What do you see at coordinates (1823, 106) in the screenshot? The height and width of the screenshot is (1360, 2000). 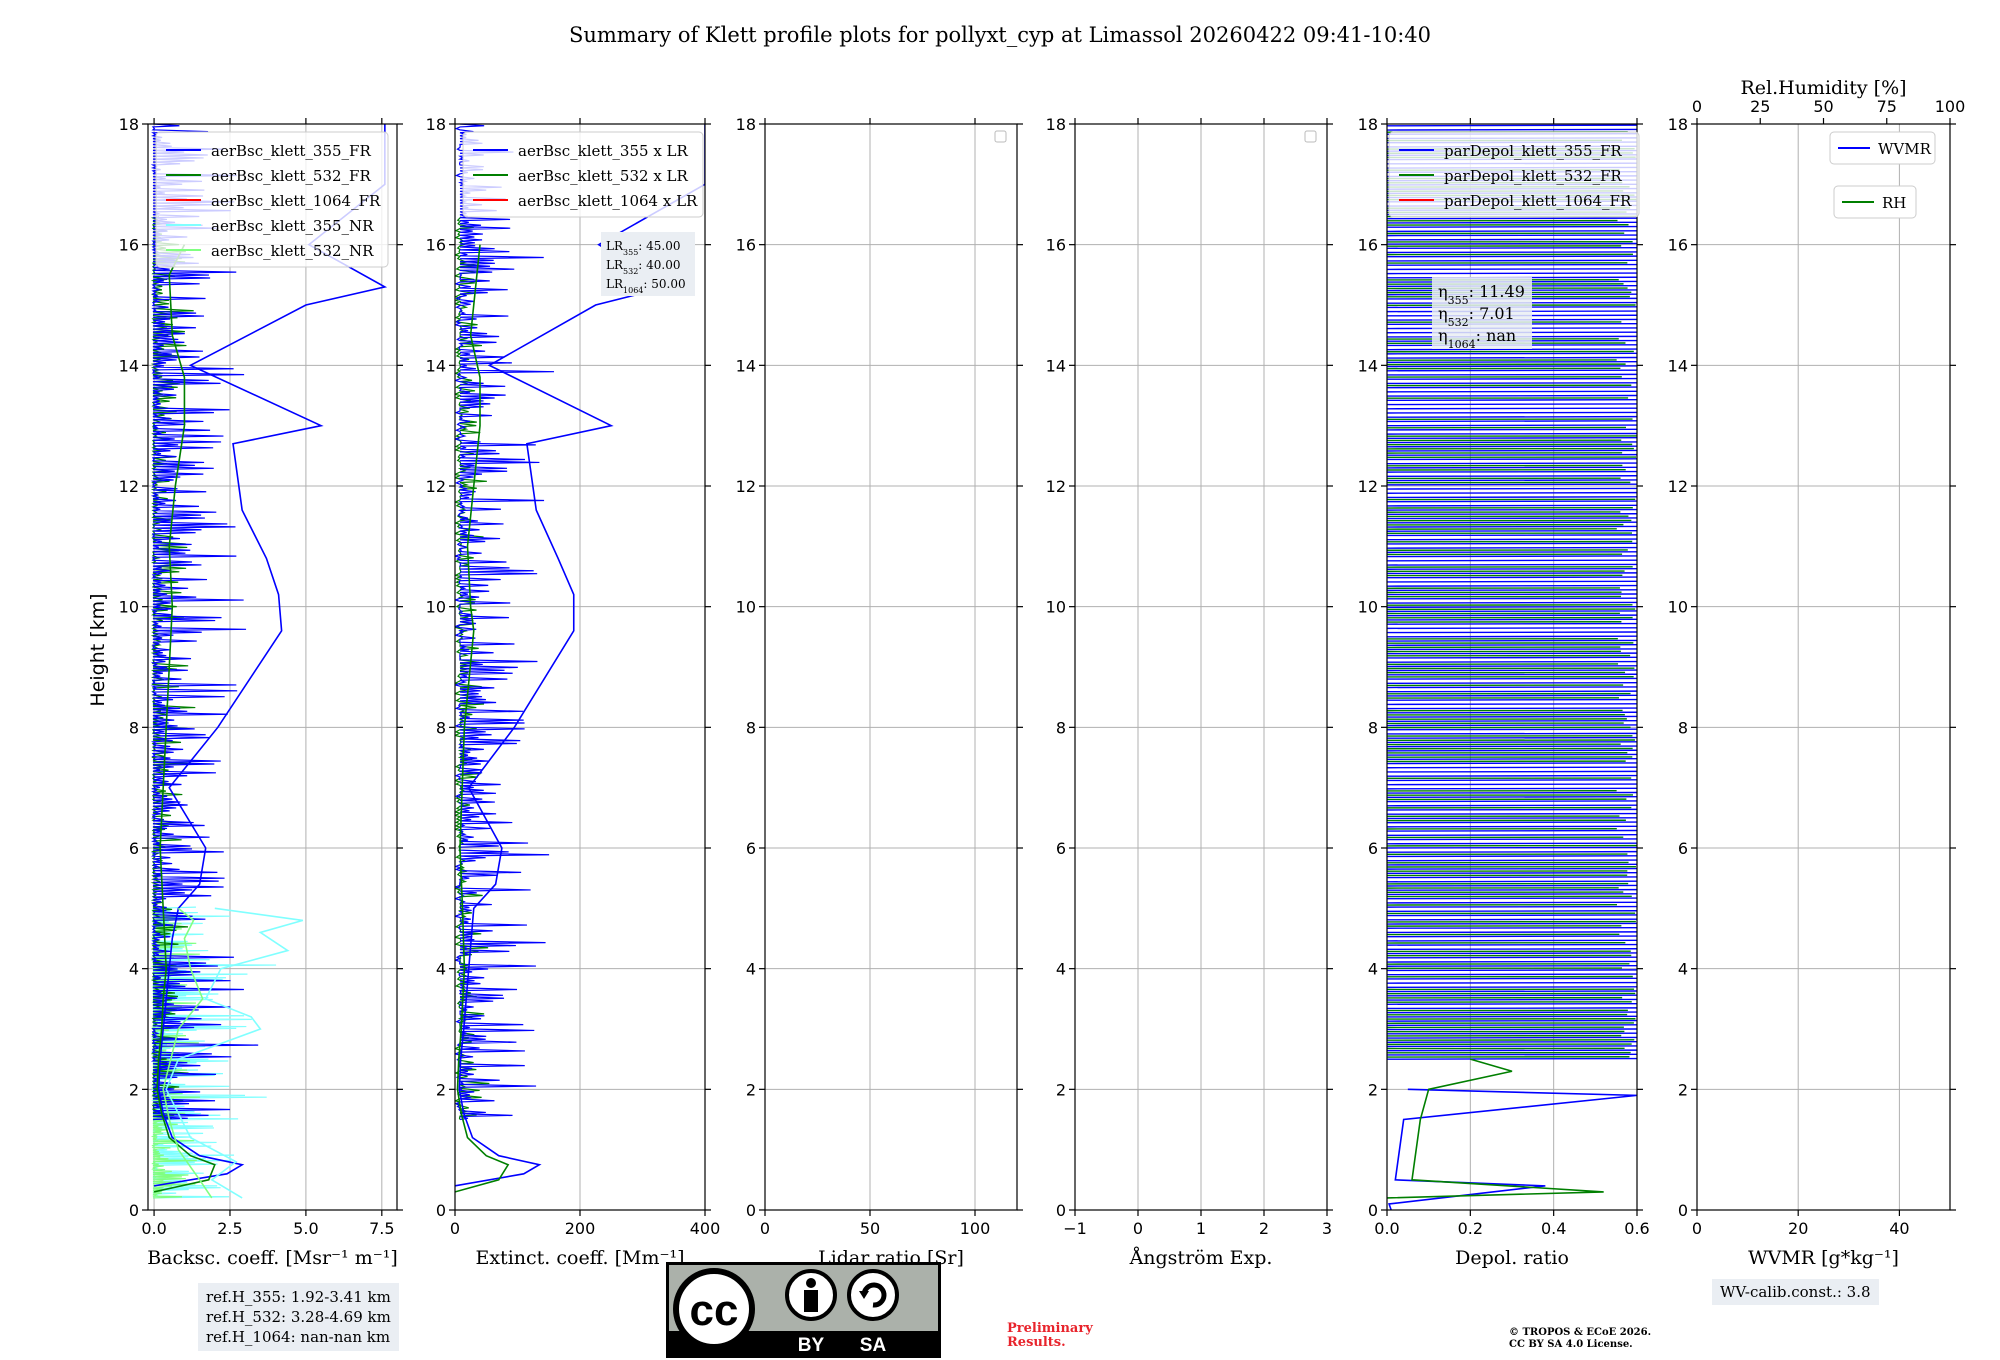 I see `x2-tick-label: 50` at bounding box center [1823, 106].